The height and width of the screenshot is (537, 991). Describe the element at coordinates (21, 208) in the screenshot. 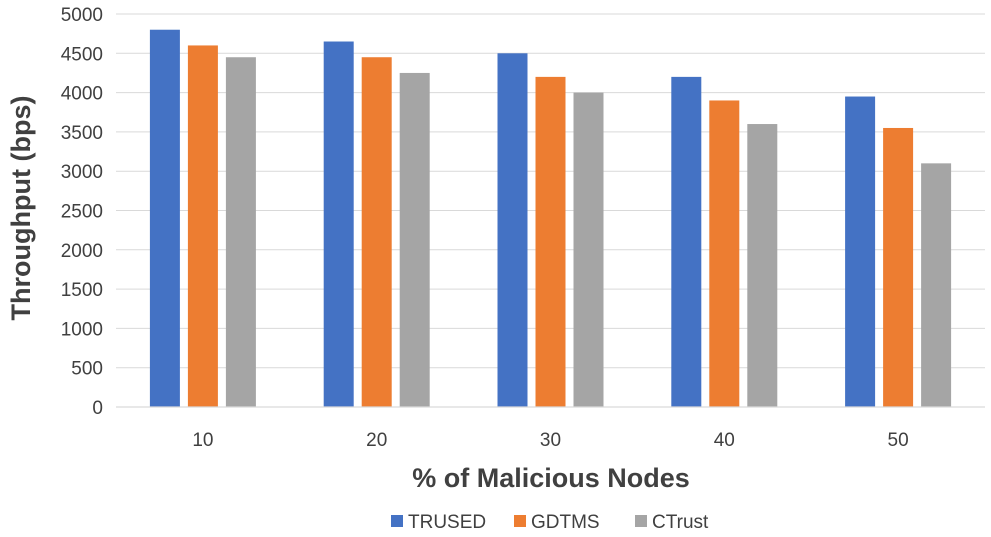

I see `y-axis-title: Throughput (bps)` at that location.